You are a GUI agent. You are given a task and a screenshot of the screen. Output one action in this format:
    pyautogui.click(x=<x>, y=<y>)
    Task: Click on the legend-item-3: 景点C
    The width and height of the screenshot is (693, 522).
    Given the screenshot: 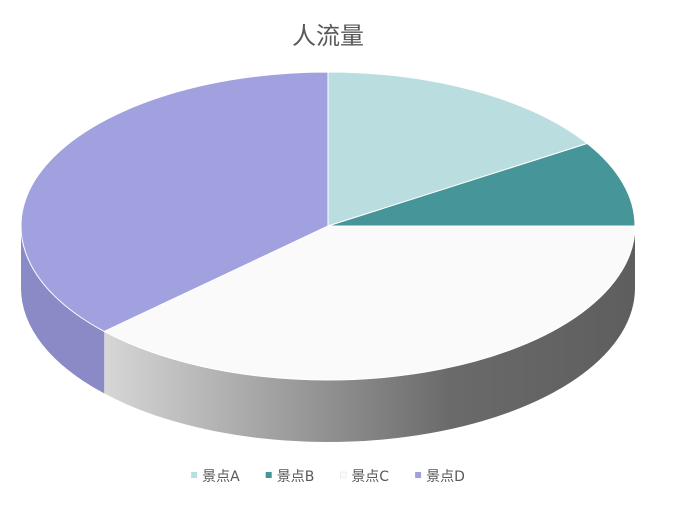 What is the action you would take?
    pyautogui.click(x=364, y=477)
    